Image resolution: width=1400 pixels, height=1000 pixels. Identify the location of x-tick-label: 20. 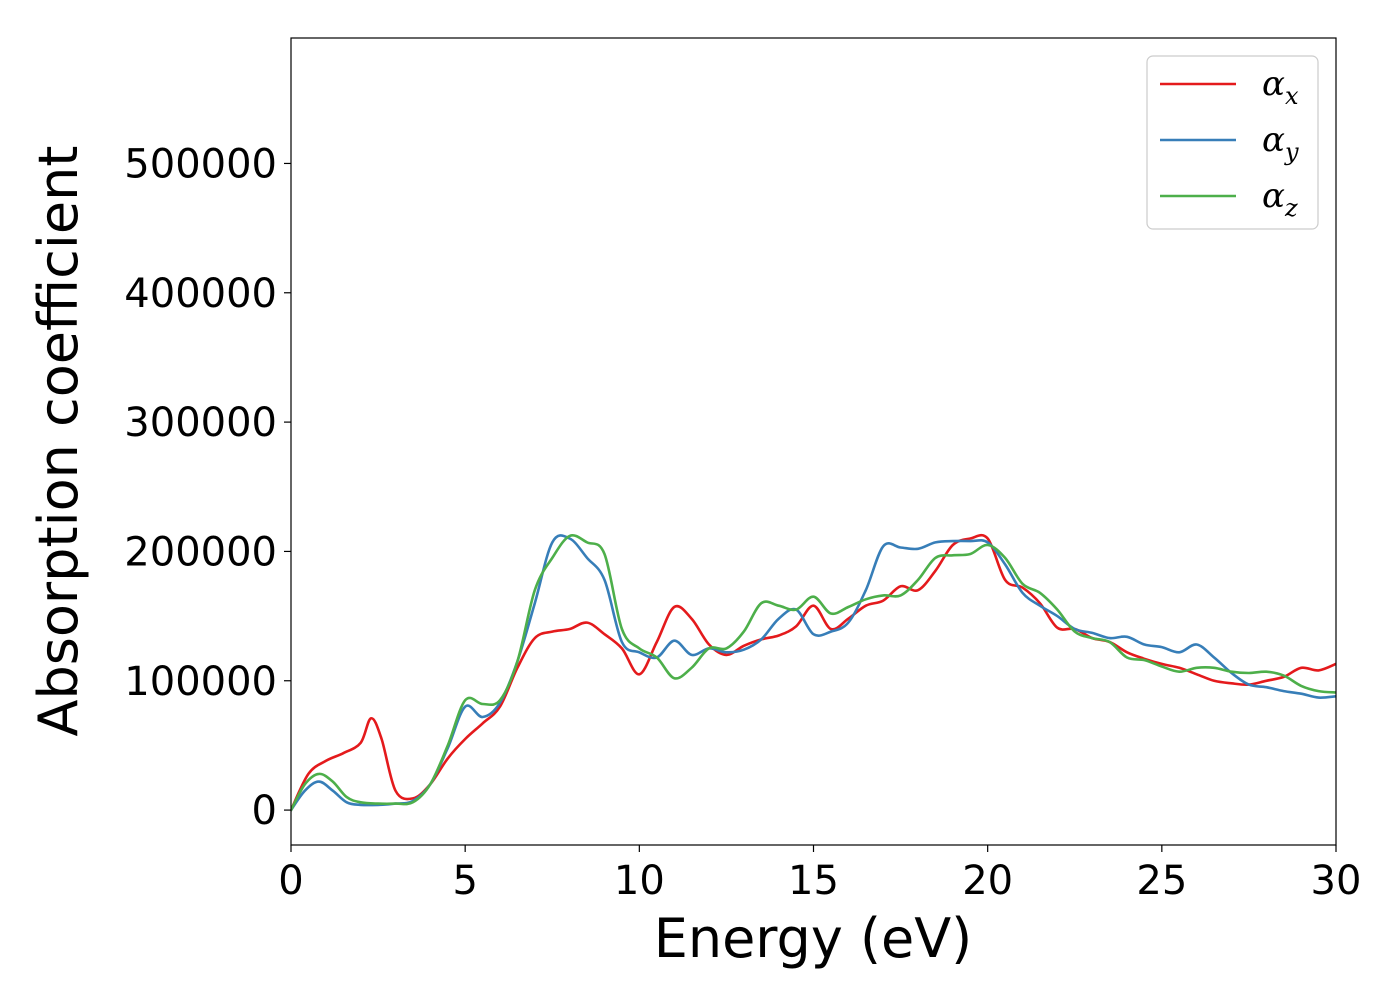
(987, 881).